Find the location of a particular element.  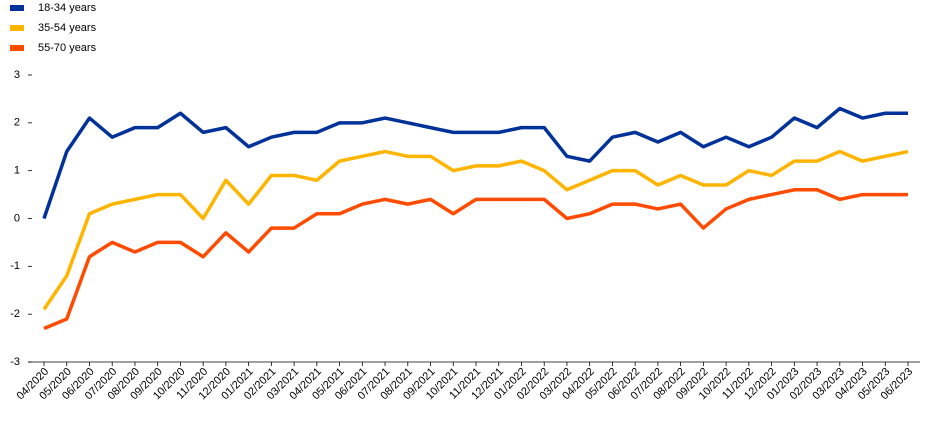

legend-label: 35-54 years is located at coordinates (67, 28).